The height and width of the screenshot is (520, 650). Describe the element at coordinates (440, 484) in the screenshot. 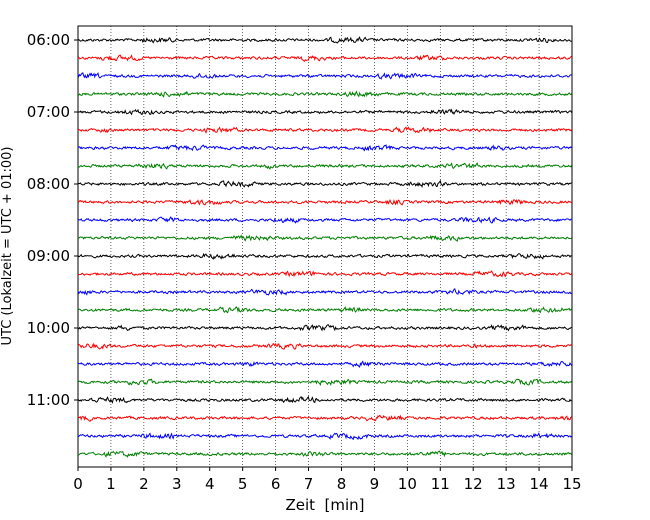

I see `x-tick-label: 11` at that location.